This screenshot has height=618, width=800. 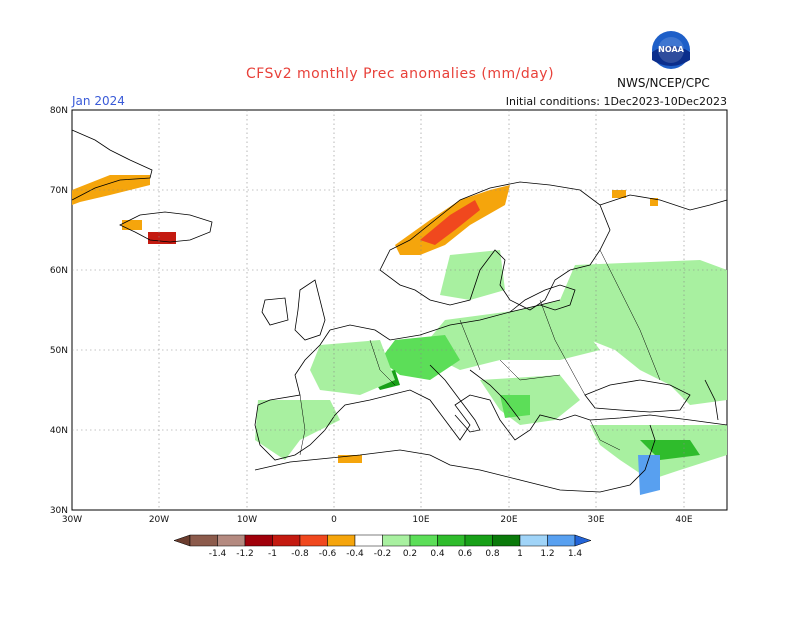 I want to click on latitude-labels: 80N 70N 60N 50N 40N 30N, so click(x=59, y=311).